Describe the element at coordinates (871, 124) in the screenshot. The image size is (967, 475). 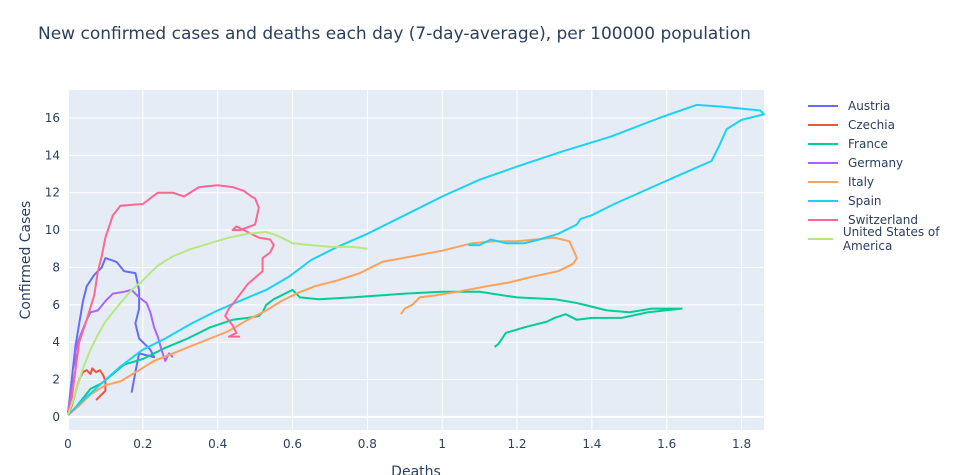
I see `legend-label: Czechia` at that location.